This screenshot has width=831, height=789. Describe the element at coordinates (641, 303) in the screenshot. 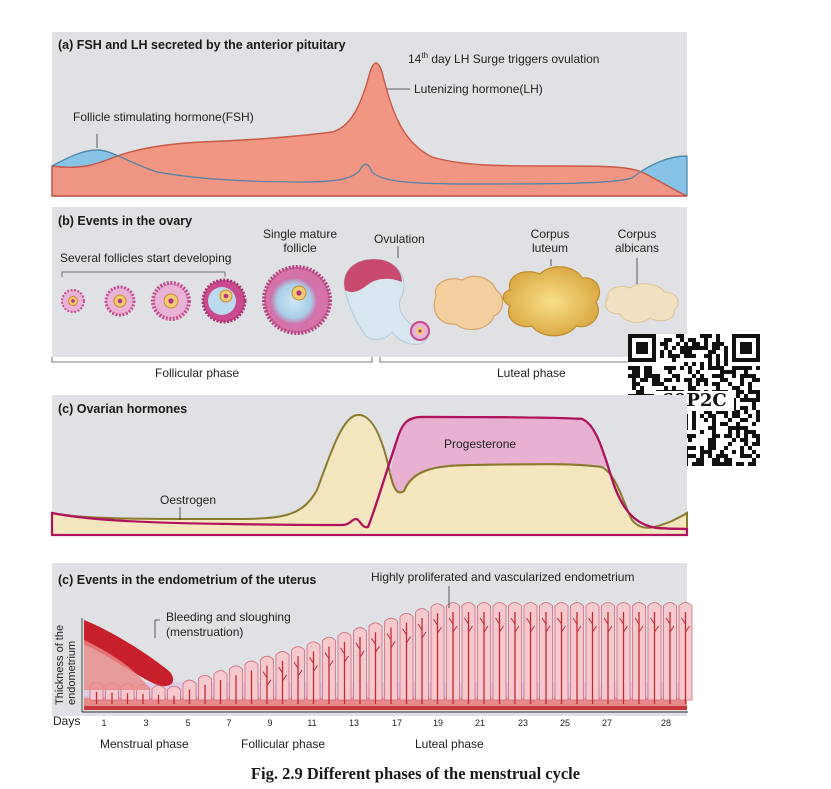

I see `corpus-albicans` at that location.